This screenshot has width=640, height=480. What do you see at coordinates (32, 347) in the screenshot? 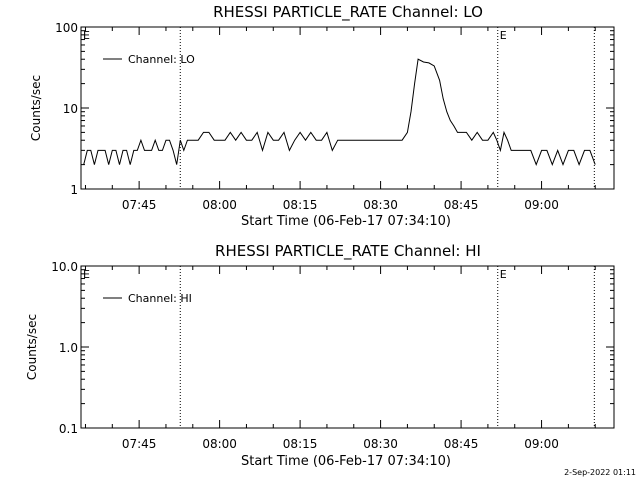
I see `hi-y-axis-label: Counts/sec` at bounding box center [32, 347].